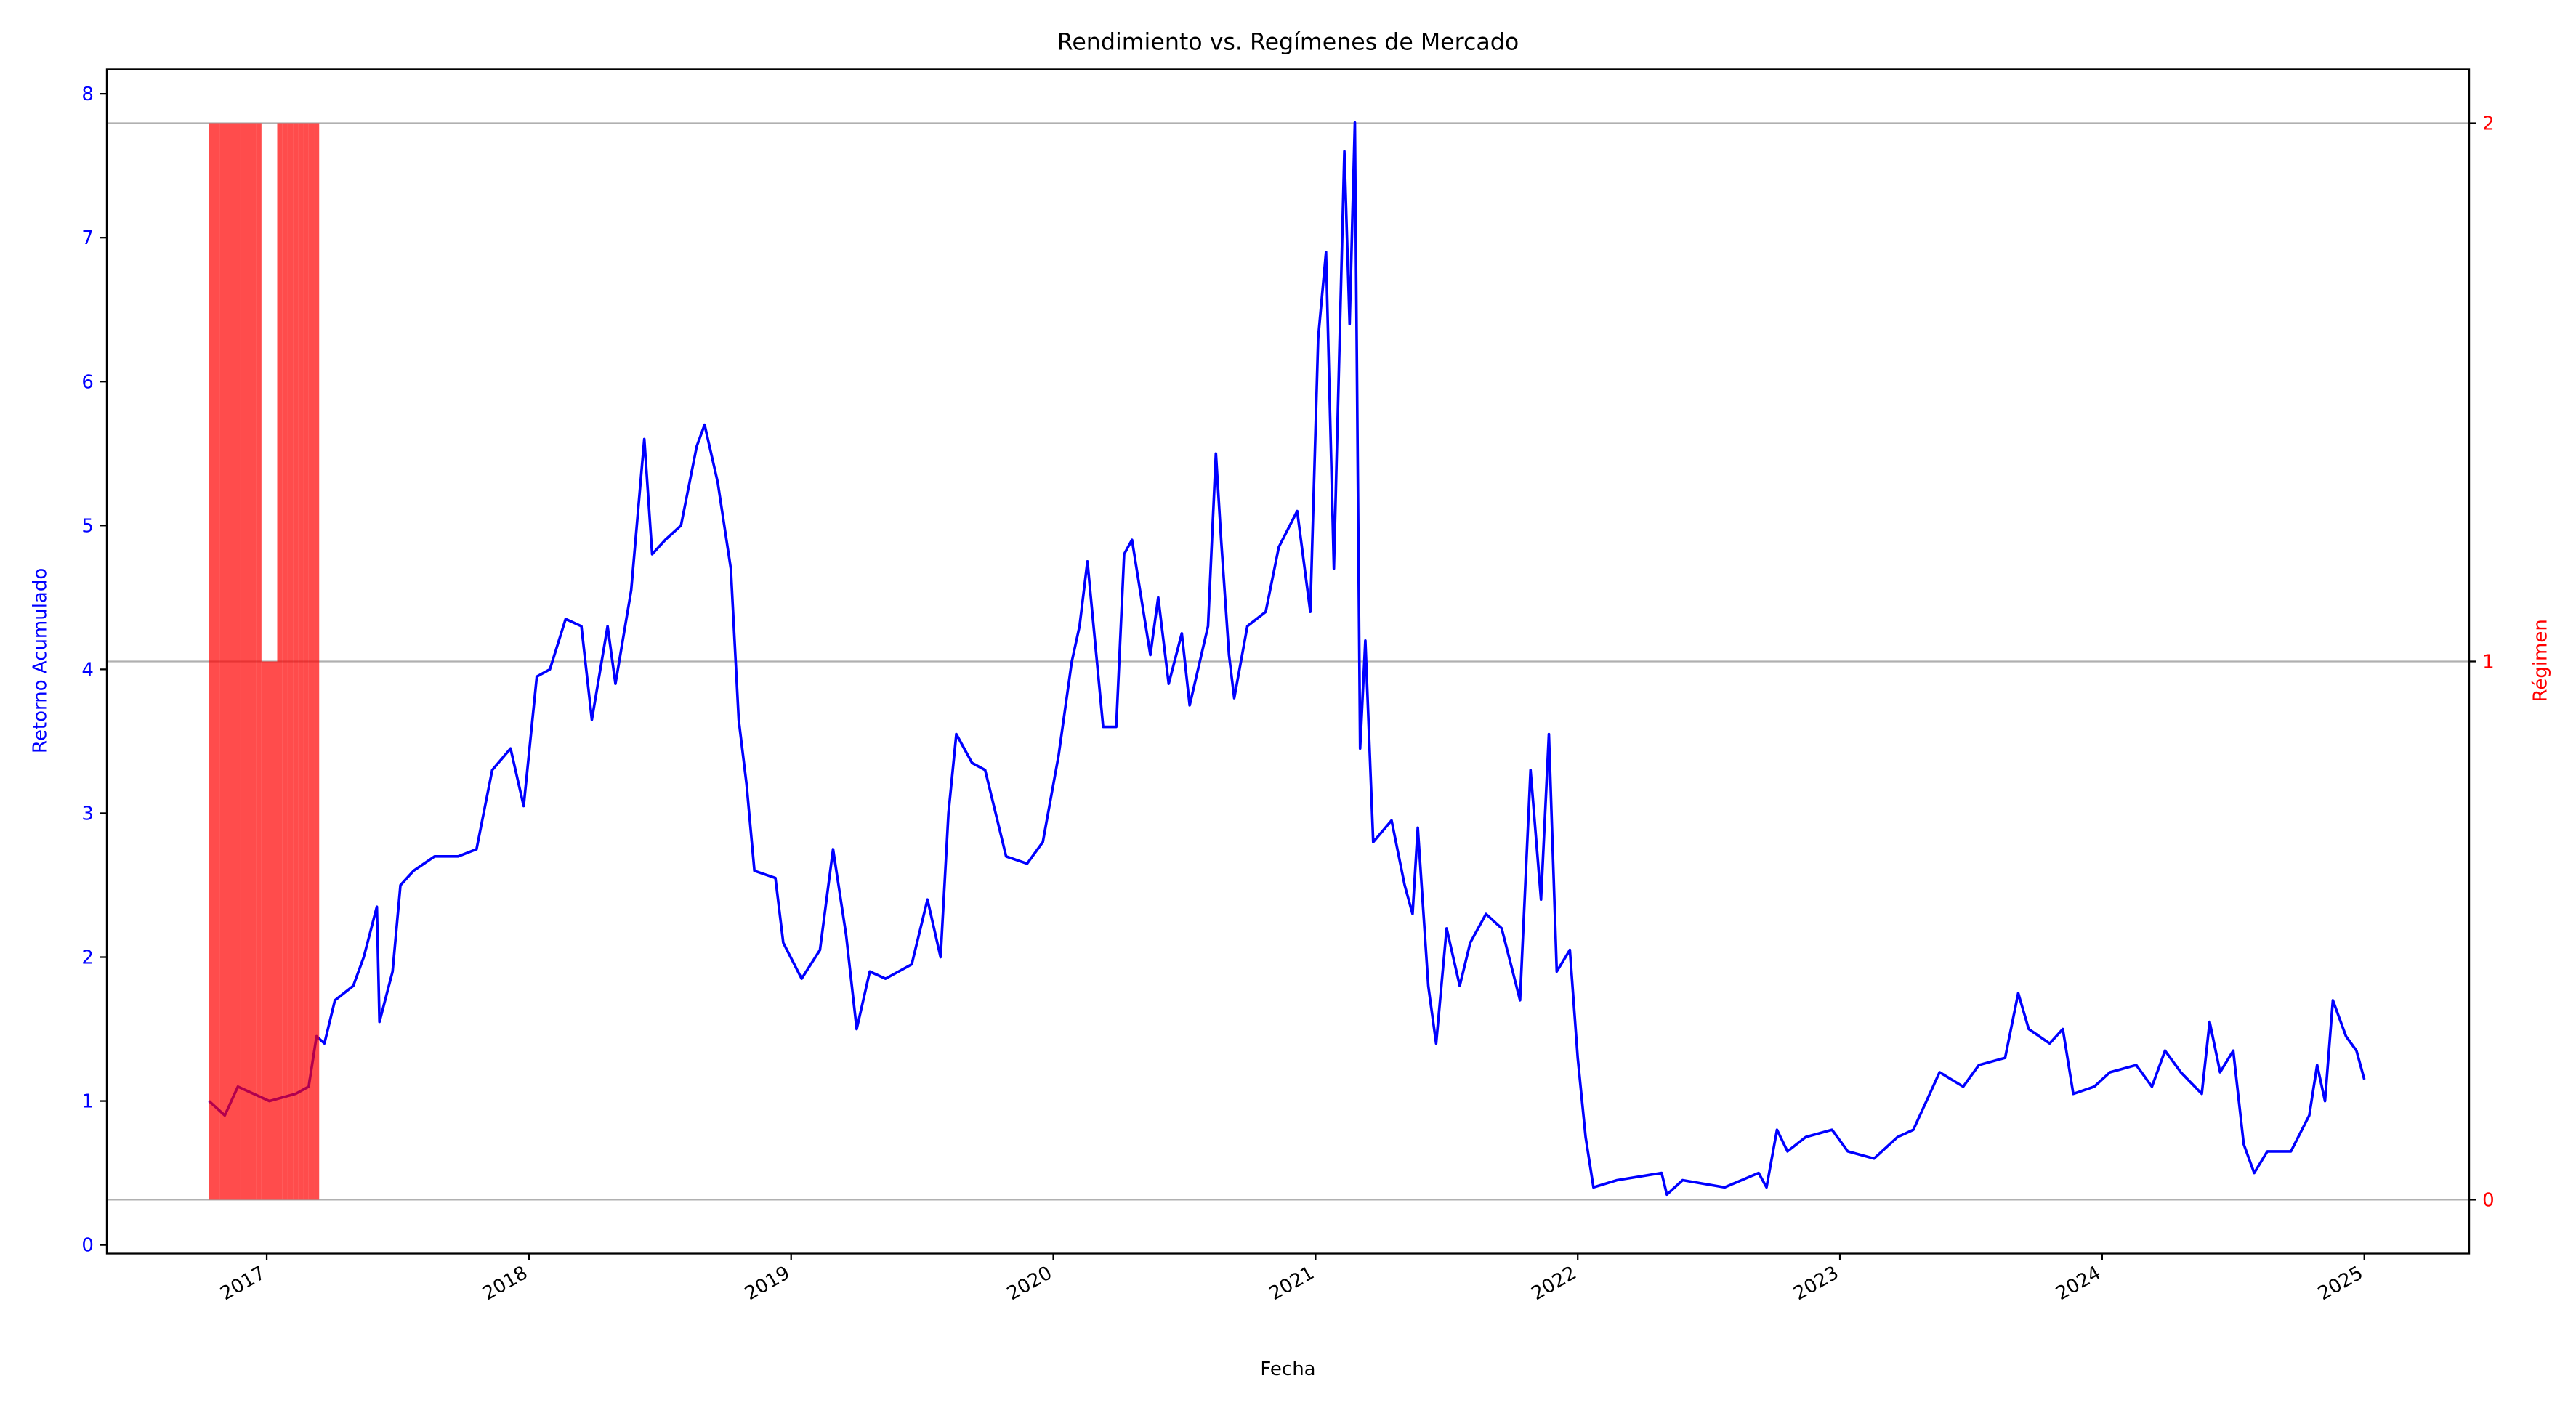 The image size is (2576, 1405). I want to click on x-tick-label: 2025, so click(2340, 1283).